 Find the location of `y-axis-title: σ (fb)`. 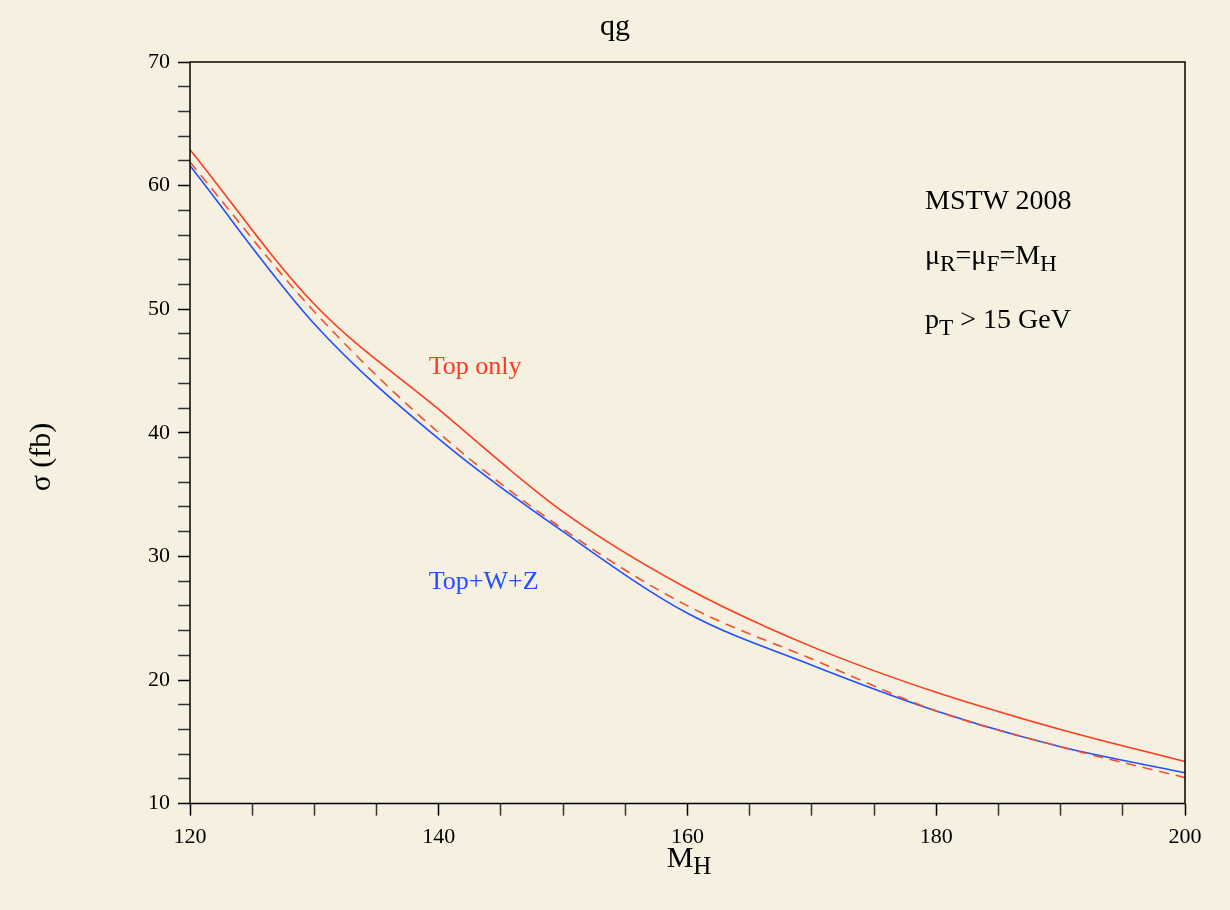

y-axis-title: σ (fb) is located at coordinates (40, 457).